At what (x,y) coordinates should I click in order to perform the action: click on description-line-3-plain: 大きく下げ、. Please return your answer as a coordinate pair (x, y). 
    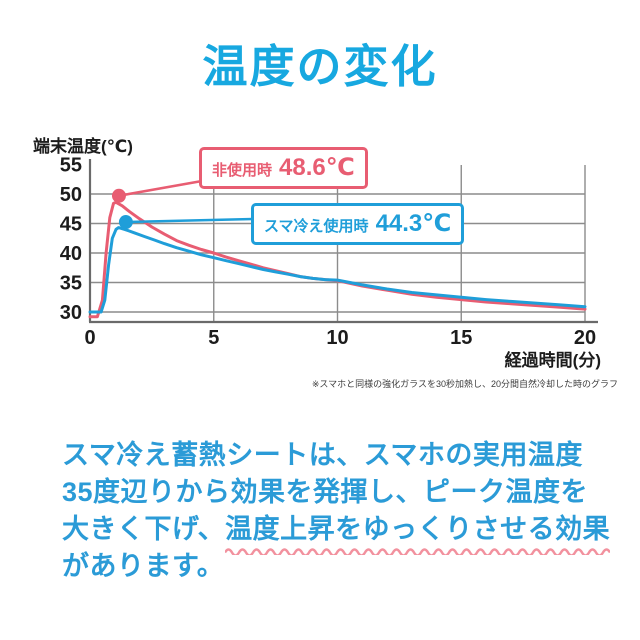
    Looking at the image, I should click on (144, 529).